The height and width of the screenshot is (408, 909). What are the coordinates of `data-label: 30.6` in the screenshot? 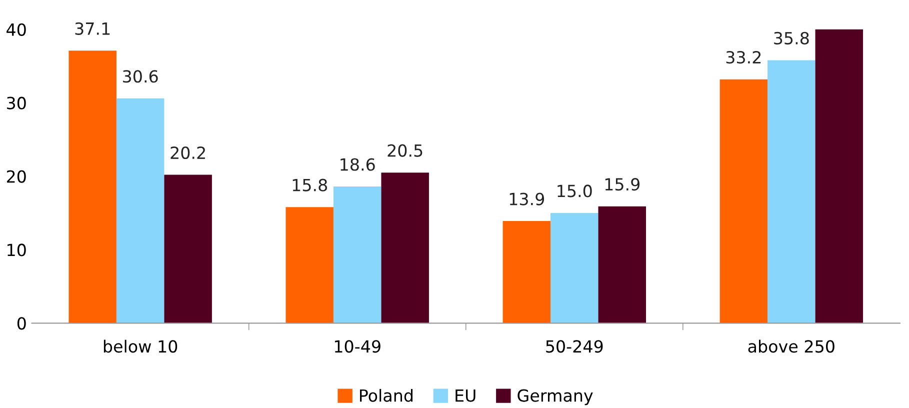 It's located at (140, 76).